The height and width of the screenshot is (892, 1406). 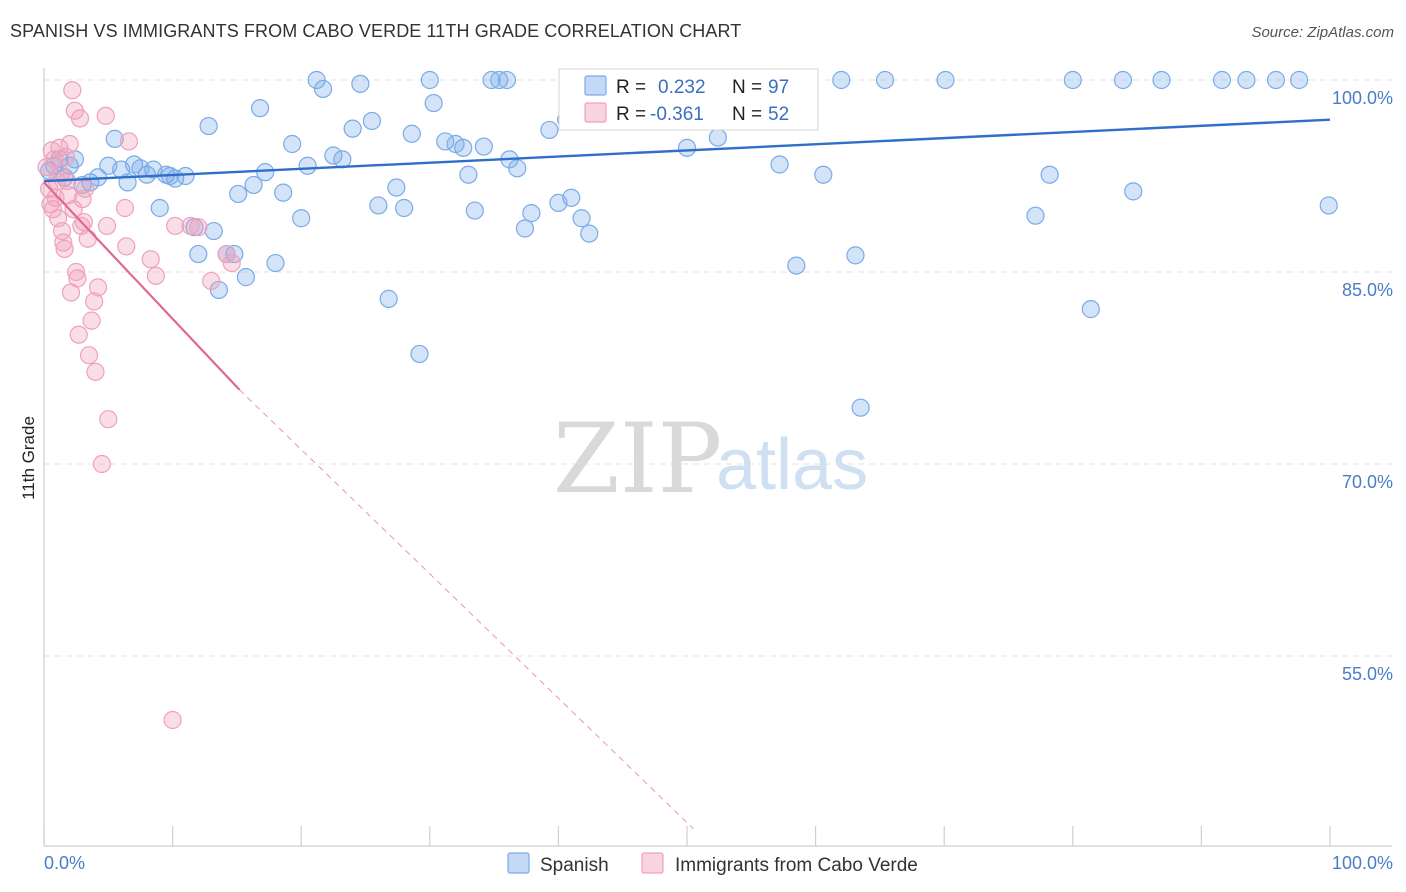 I want to click on y-tick-label-3: 55.0%, so click(x=1367, y=674).